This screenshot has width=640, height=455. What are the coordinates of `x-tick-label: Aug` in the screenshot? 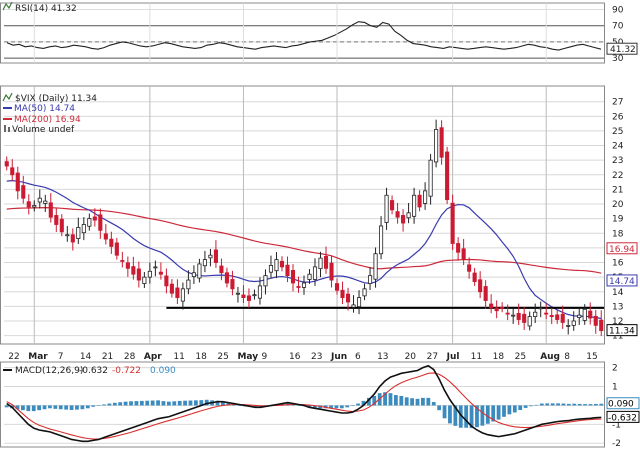 It's located at (550, 357).